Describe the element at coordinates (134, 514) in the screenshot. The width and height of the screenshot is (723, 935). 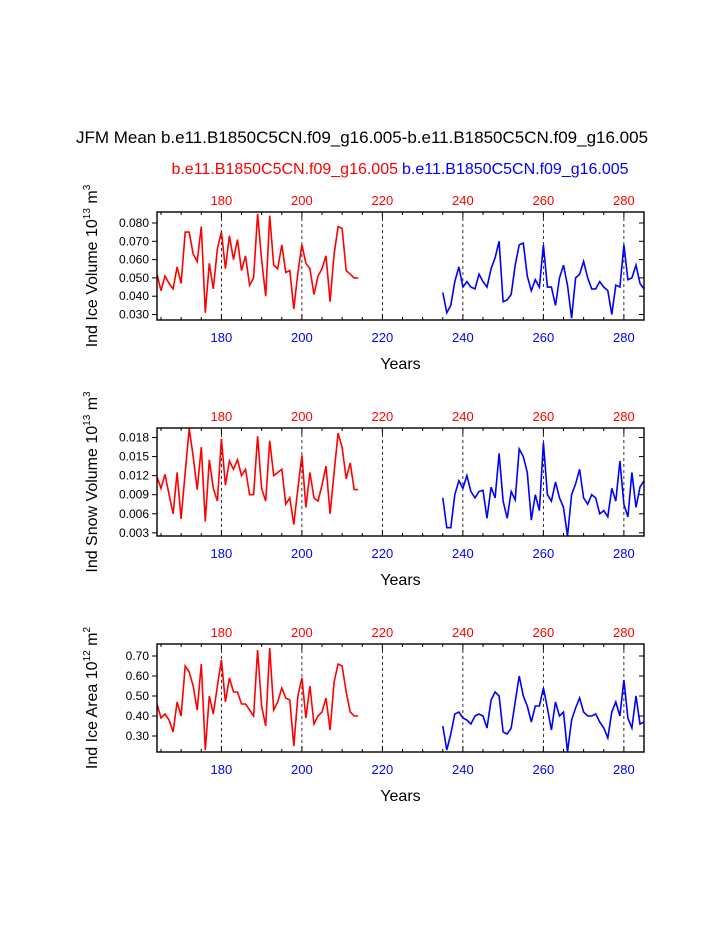
I see `y-tick-label: 0.006` at that location.